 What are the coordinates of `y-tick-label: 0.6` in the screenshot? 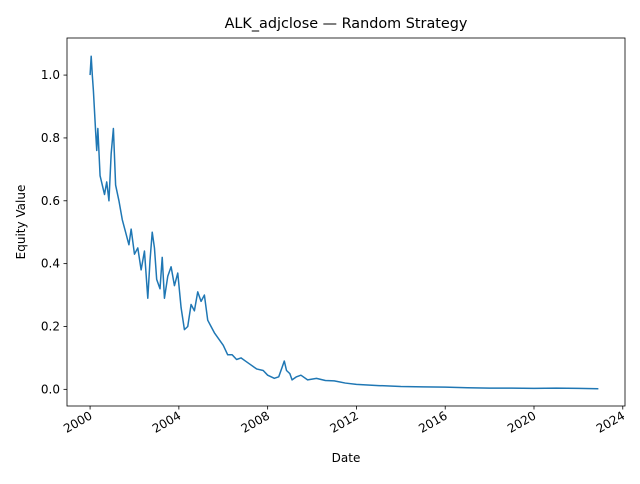 It's located at (50, 201).